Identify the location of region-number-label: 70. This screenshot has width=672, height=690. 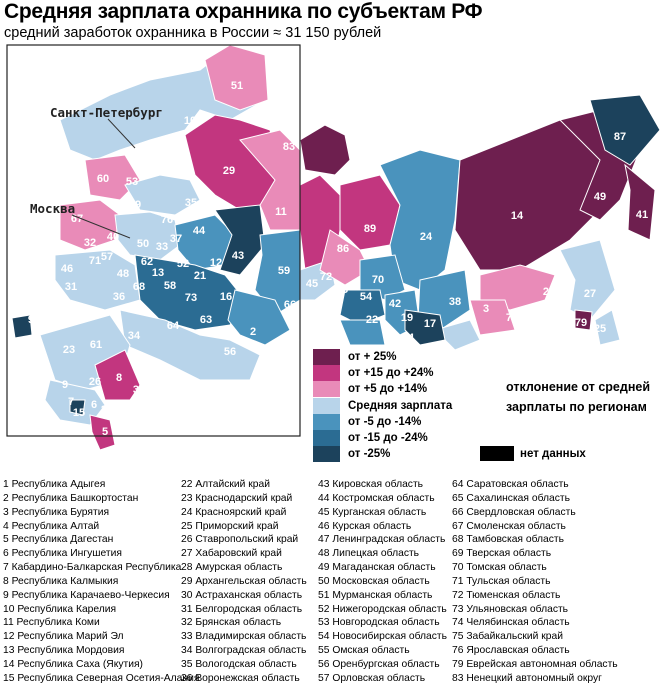
(378, 280).